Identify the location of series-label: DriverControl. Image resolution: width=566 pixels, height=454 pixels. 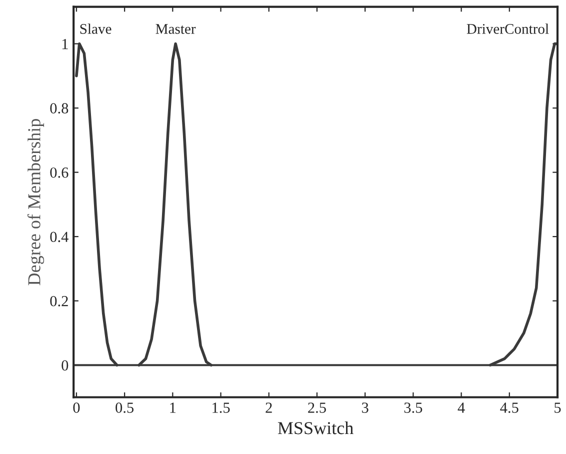
(507, 29).